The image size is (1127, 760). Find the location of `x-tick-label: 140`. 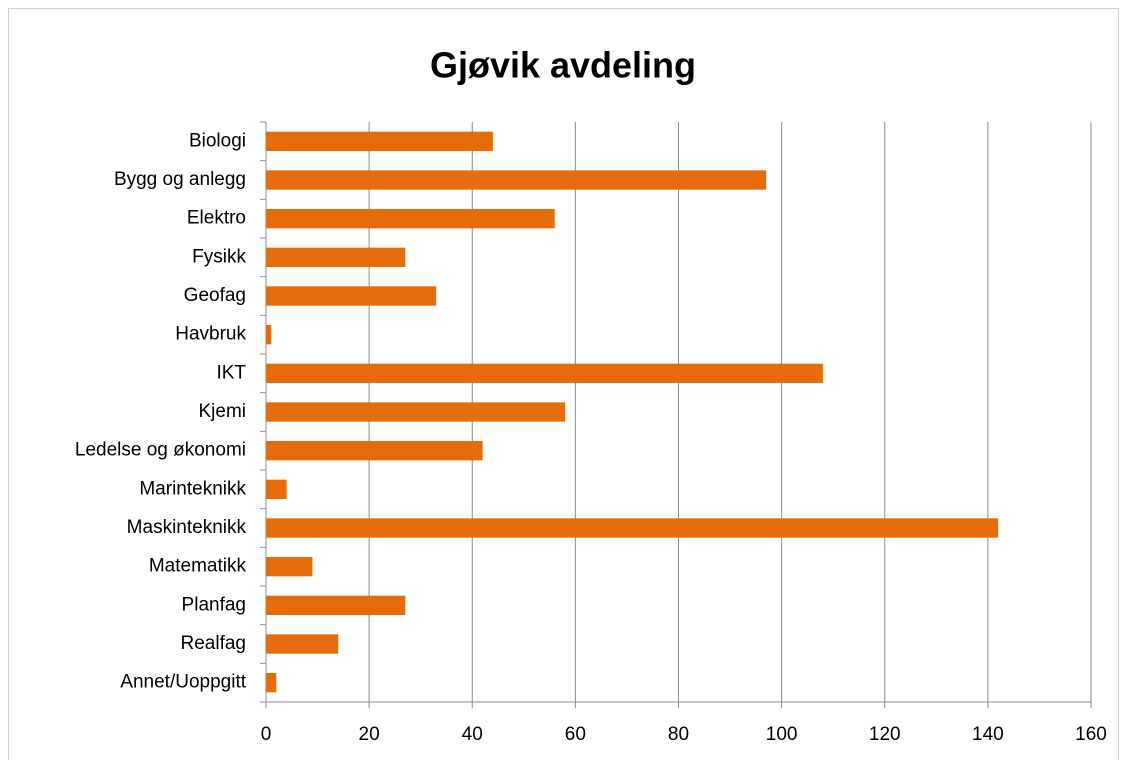

x-tick-label: 140 is located at coordinates (988, 734).